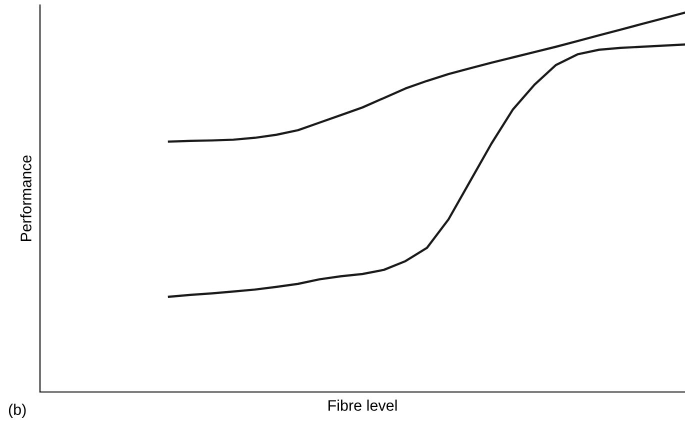 The width and height of the screenshot is (685, 424). I want to click on y-axis-title: Performance, so click(26, 198).